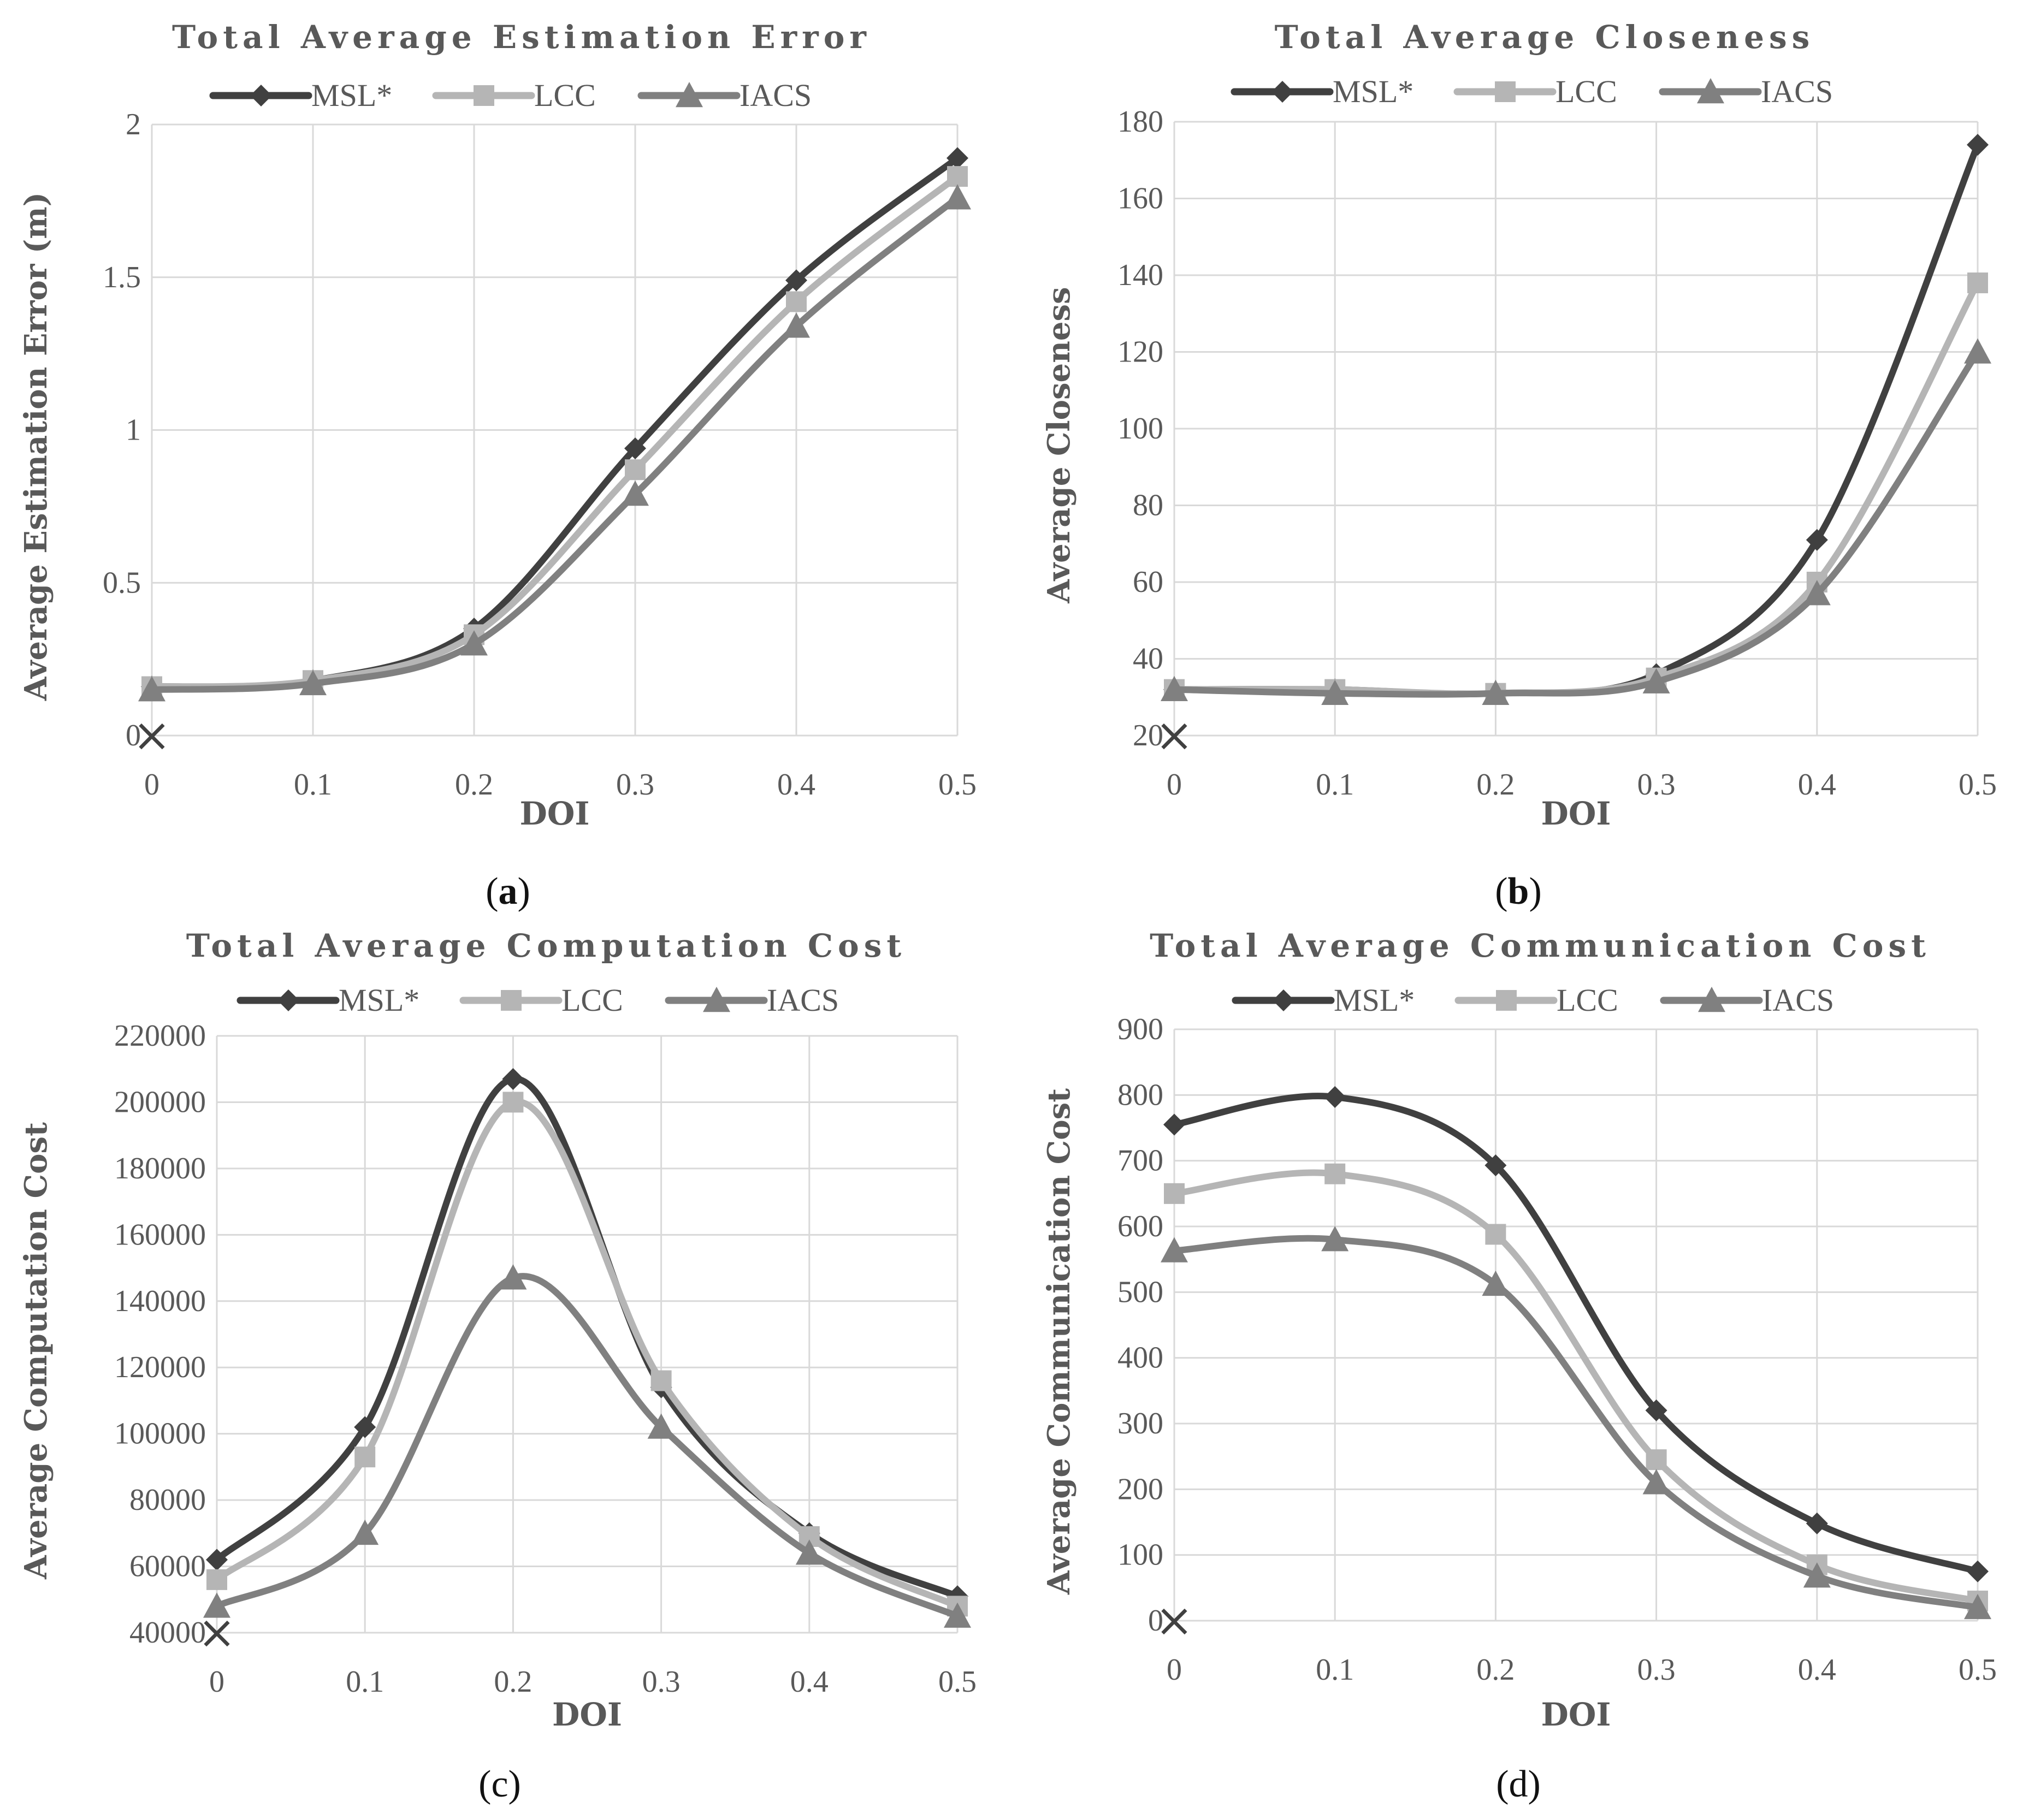 The width and height of the screenshot is (2017, 1820). Describe the element at coordinates (1533, 1000) in the screenshot. I see `legend: MSL* LCC IACS` at that location.